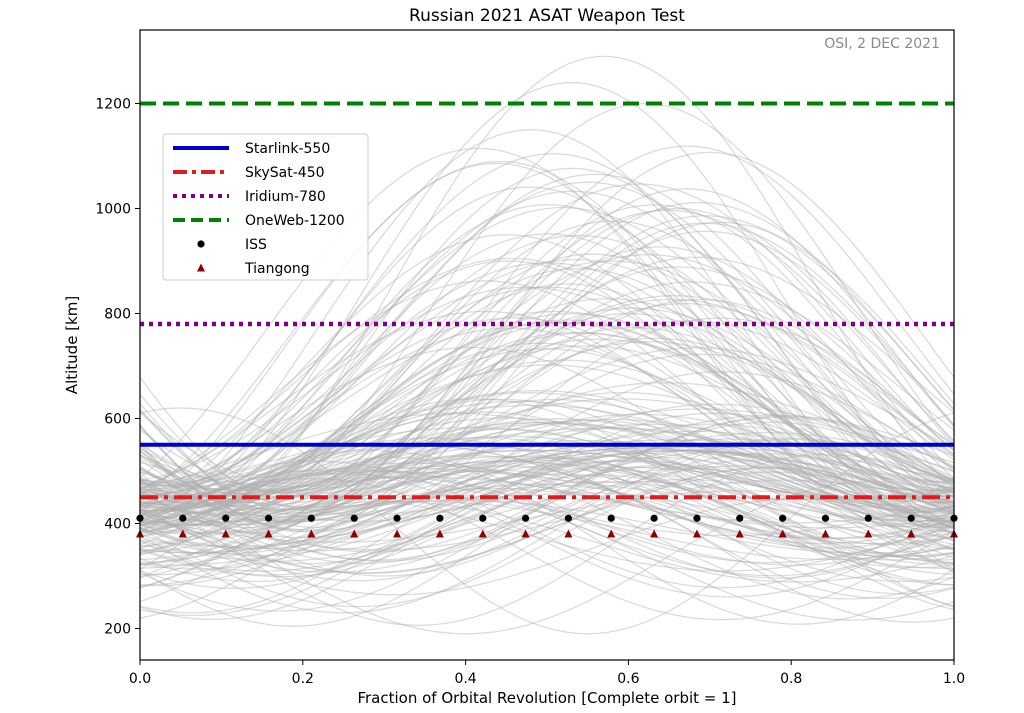 The height and width of the screenshot is (713, 1024). Describe the element at coordinates (628, 679) in the screenshot. I see `x-tick-label: 0.6` at that location.